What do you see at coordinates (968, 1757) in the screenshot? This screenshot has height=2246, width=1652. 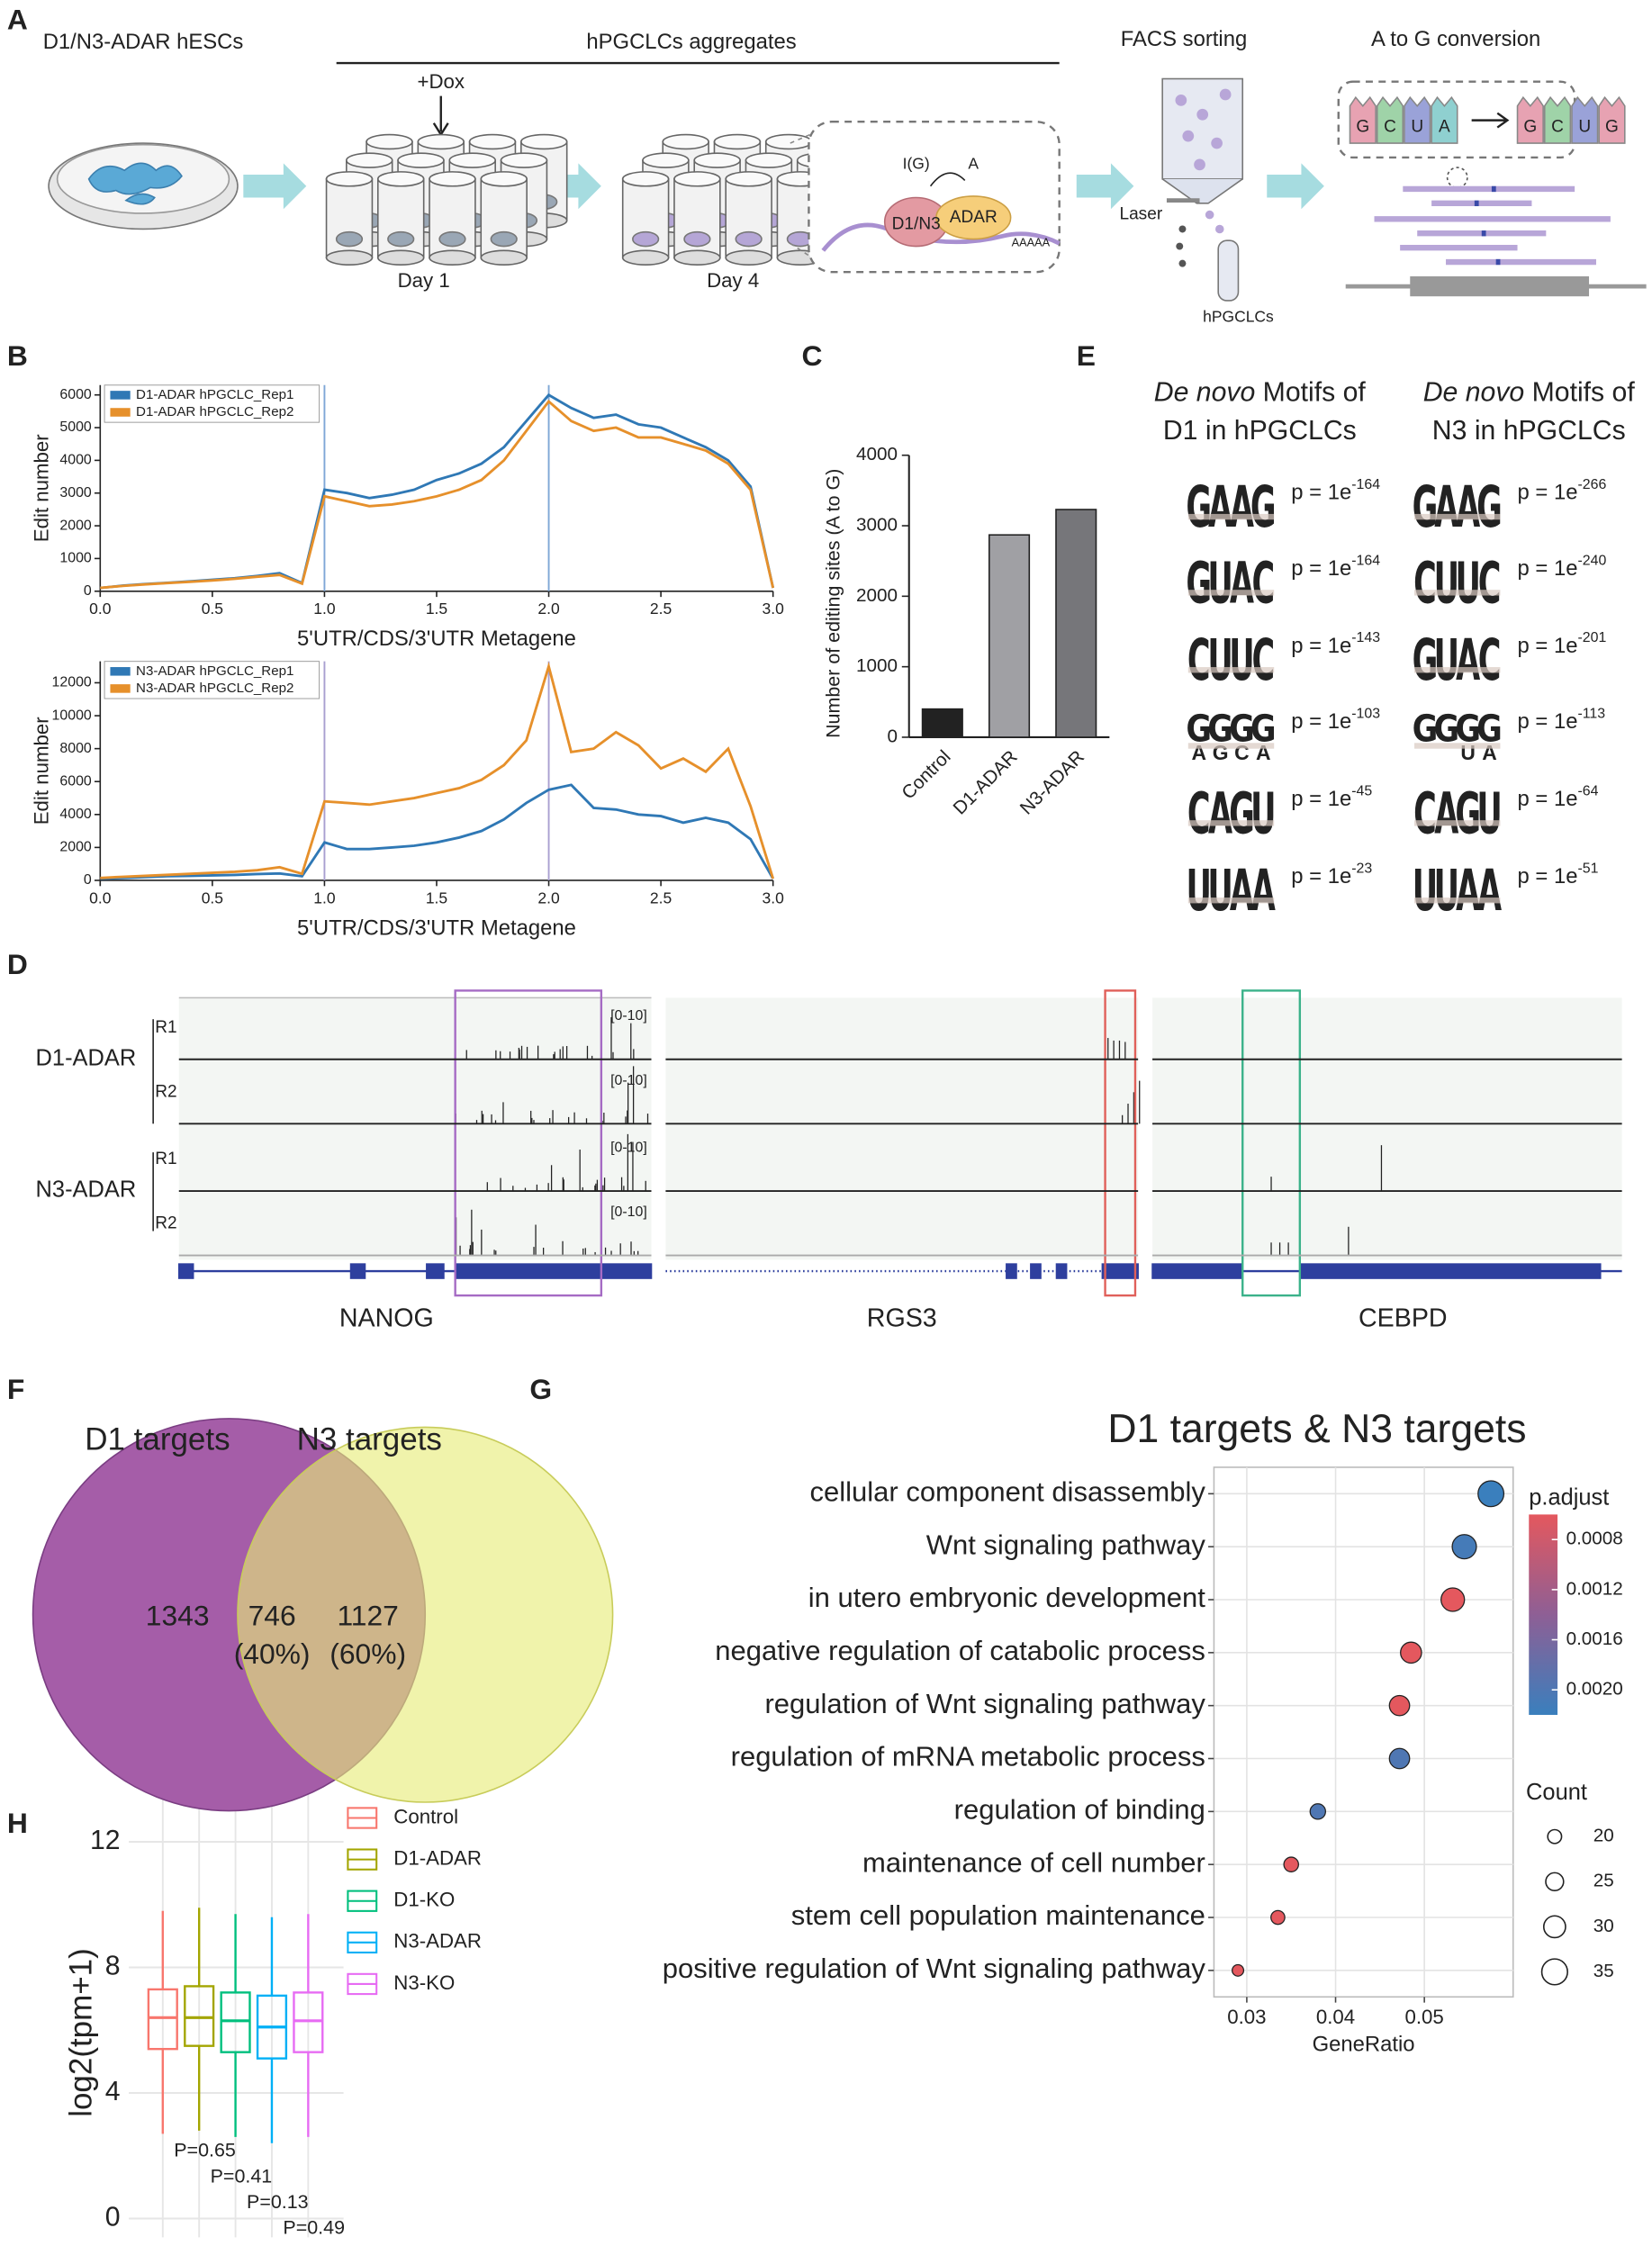 I see `y-tick-label: regulation of mRNA metabolic process` at bounding box center [968, 1757].